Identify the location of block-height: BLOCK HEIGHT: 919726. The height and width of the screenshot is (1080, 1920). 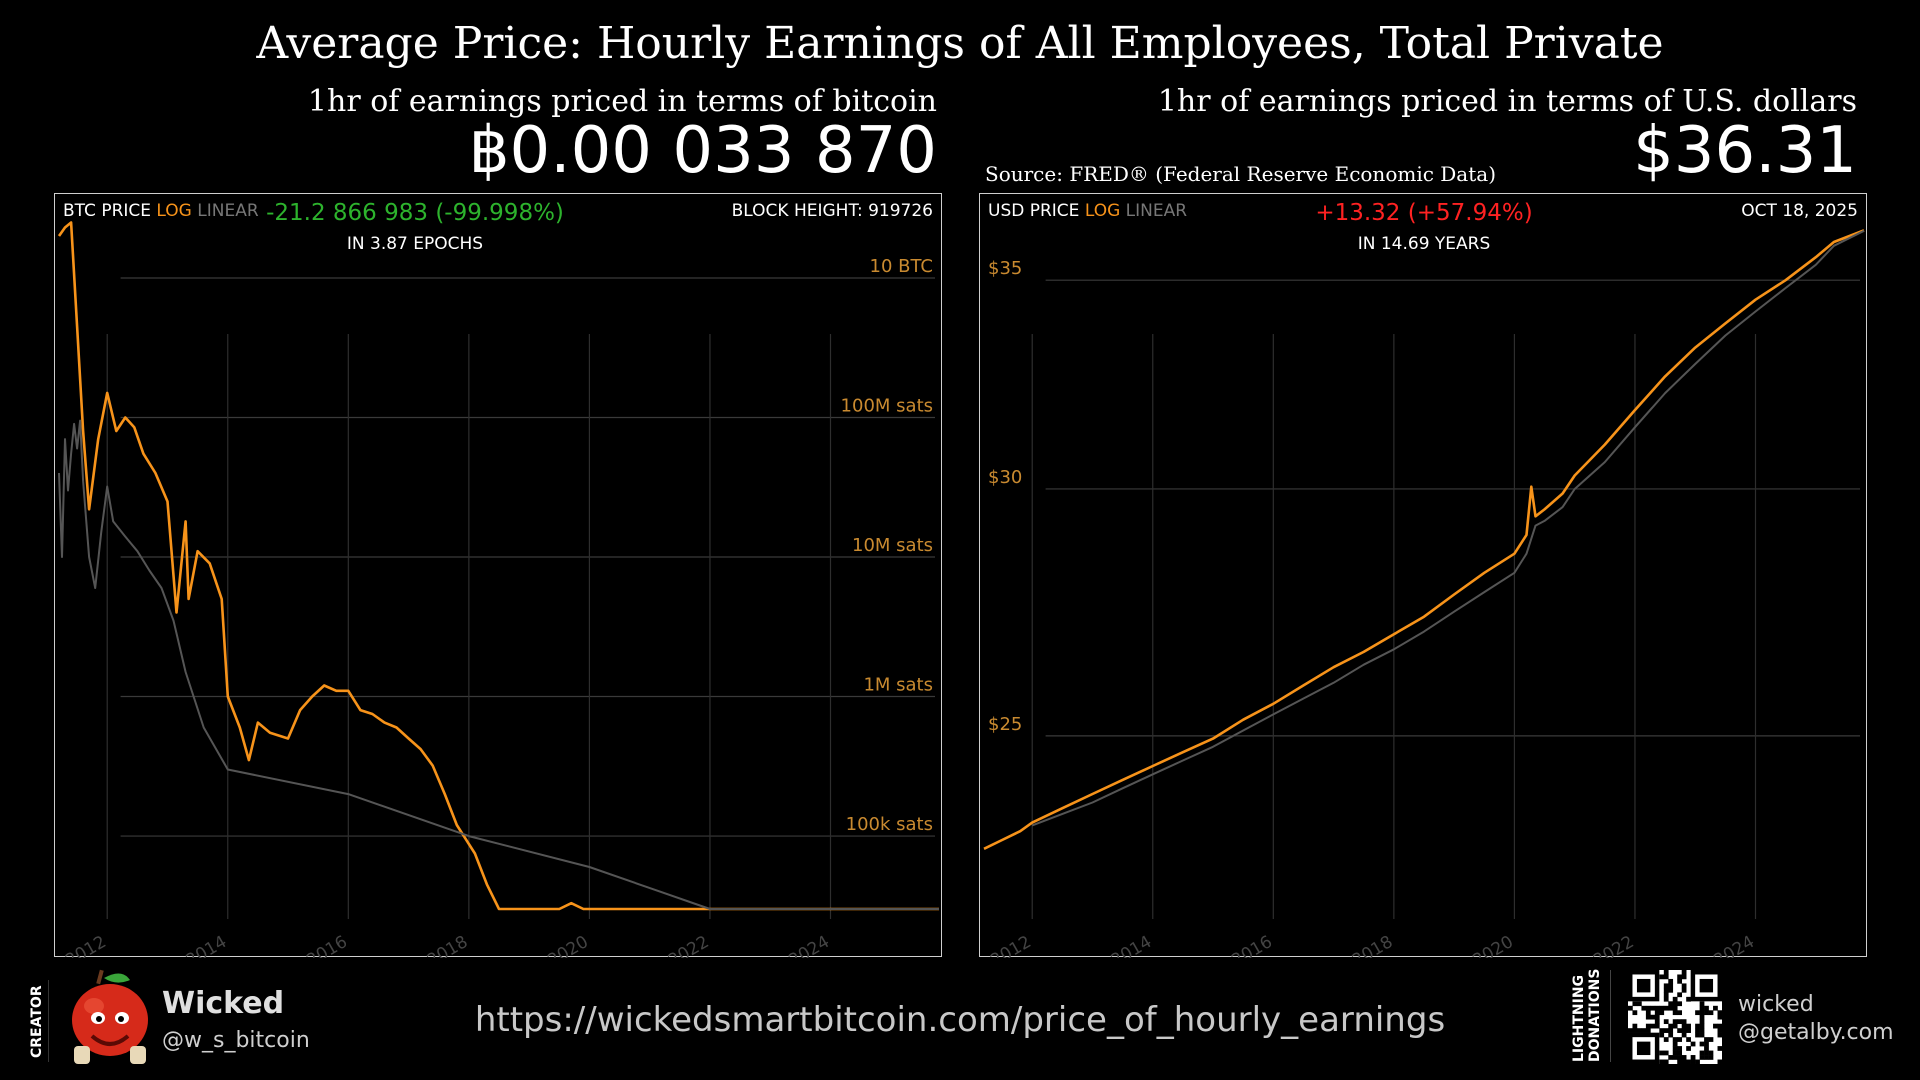
(832, 211).